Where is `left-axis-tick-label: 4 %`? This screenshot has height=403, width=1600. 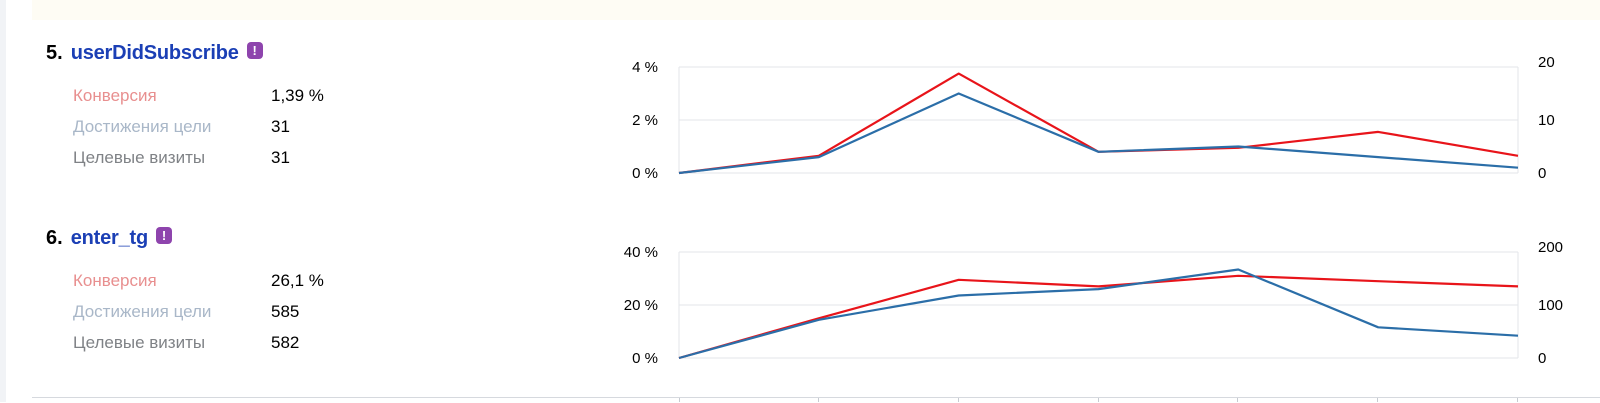
left-axis-tick-label: 4 % is located at coordinates (645, 67).